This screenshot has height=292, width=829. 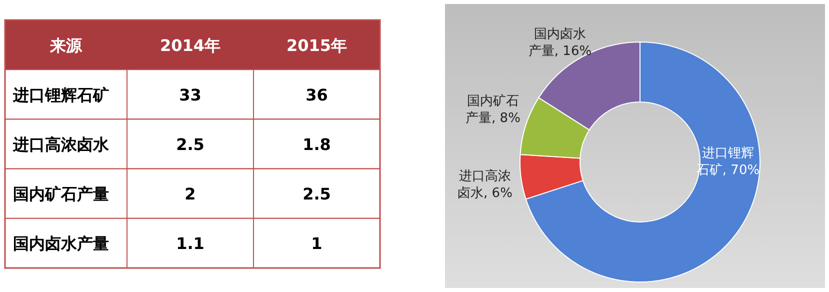 What do you see at coordinates (190, 94) in the screenshot?
I see `data-label: 33` at bounding box center [190, 94].